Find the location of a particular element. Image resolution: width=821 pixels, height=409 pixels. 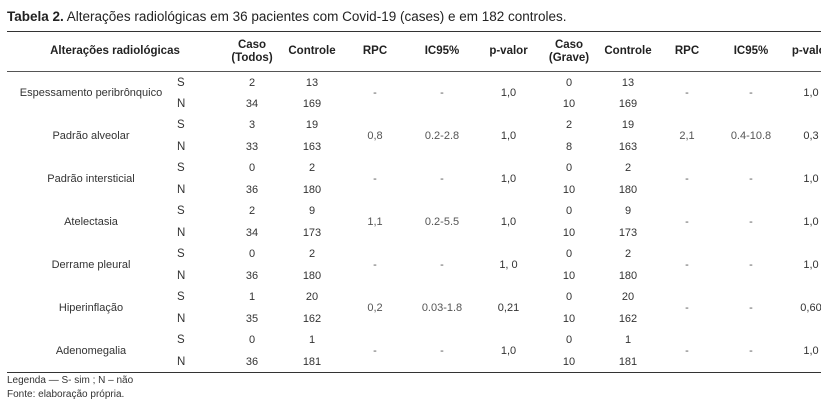

header-p-valor-1: p-valor is located at coordinates (508, 51).